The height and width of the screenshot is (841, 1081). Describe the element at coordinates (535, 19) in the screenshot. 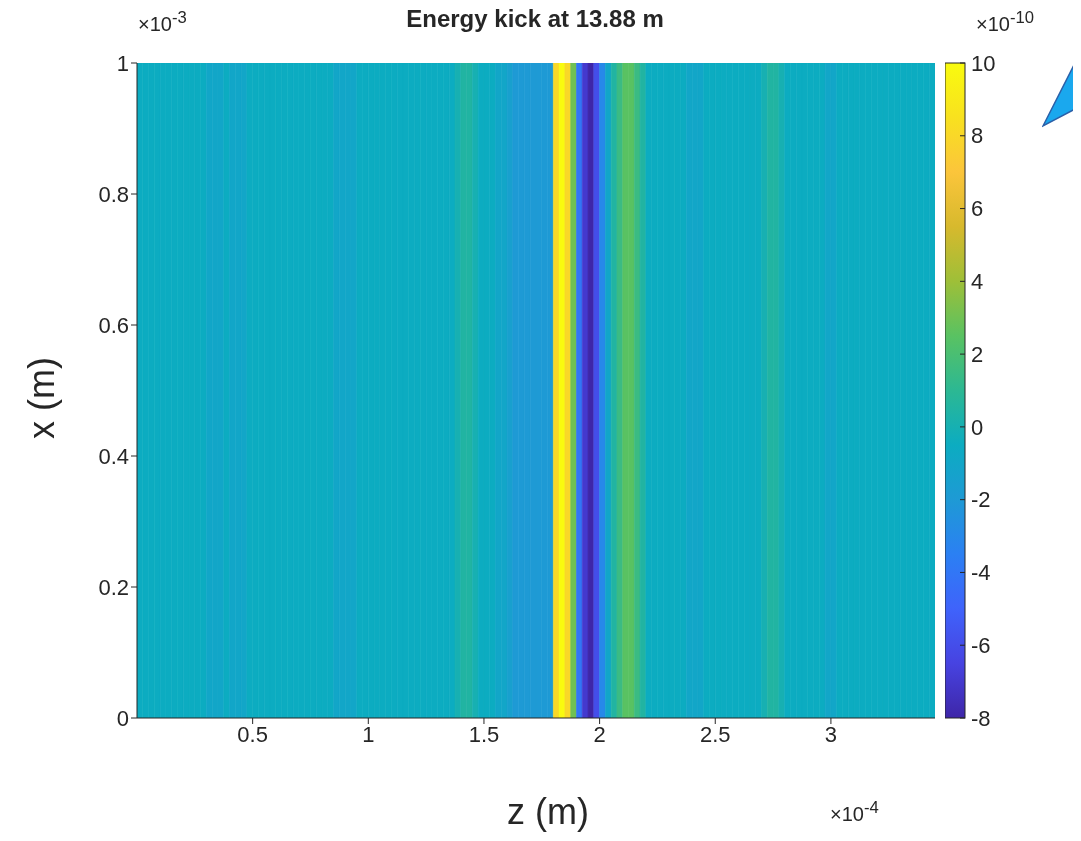

I see `chart-title: Energy kick at 13.88 m` at that location.